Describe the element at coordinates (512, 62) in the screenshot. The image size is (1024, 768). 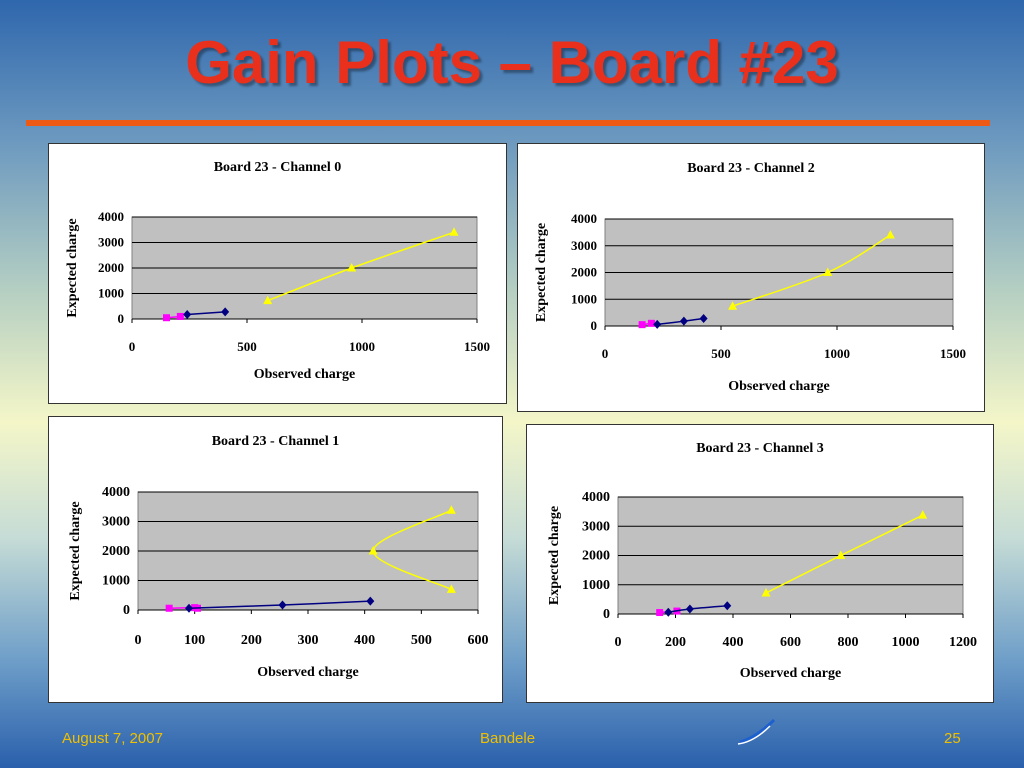
I see `slide-title: Gain Plots – Board #23` at that location.